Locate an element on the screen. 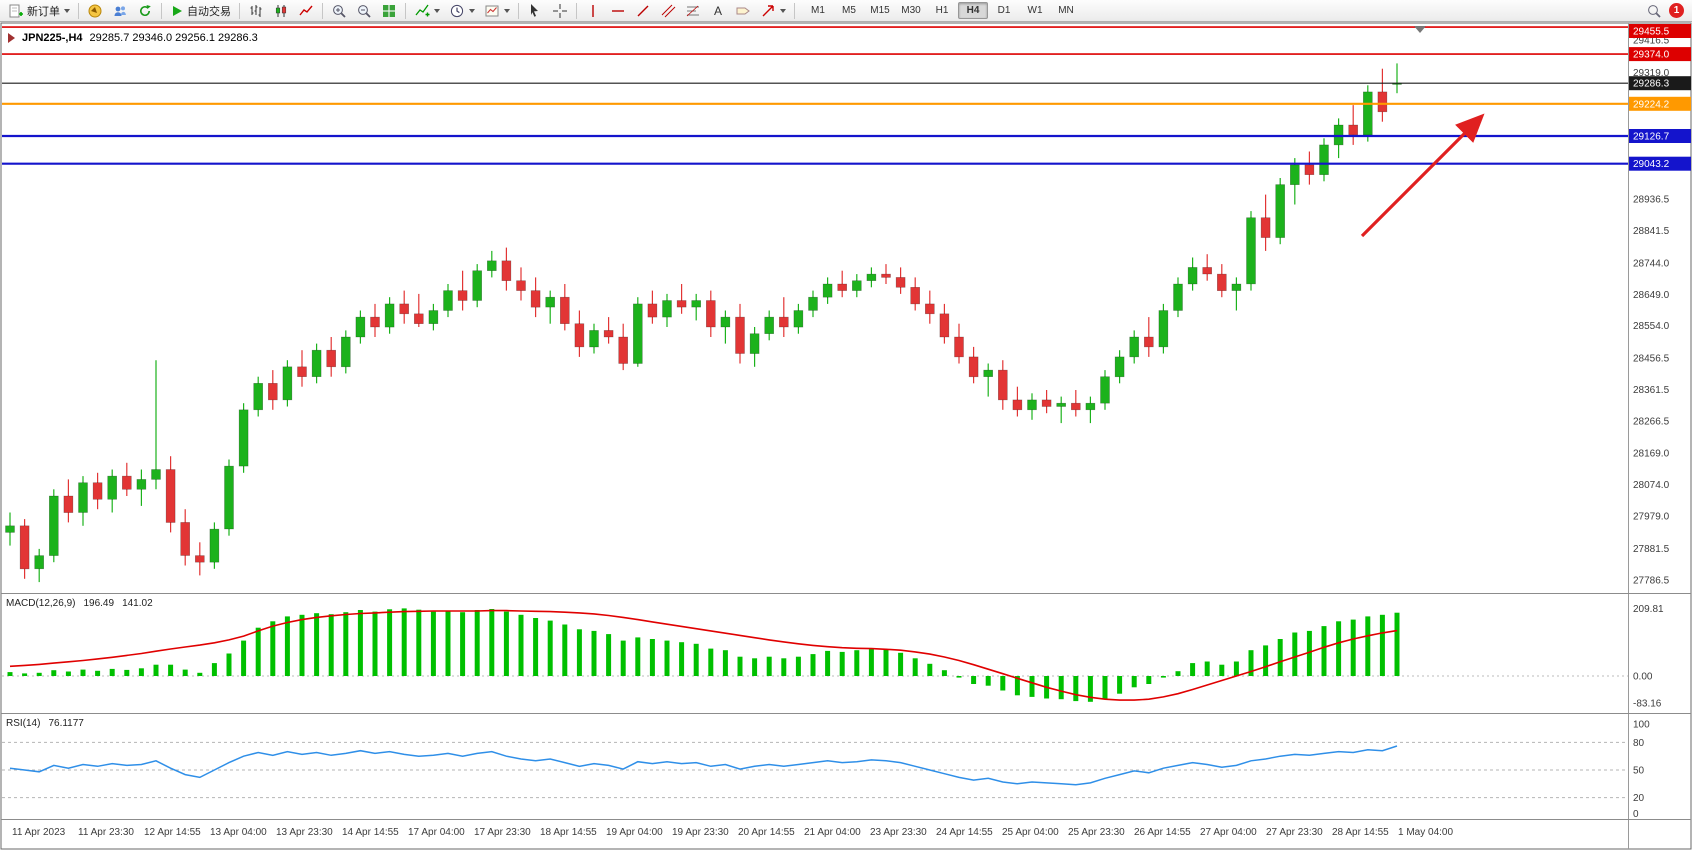 This screenshot has width=1692, height=850. notification-badge: 1 is located at coordinates (1676, 10).